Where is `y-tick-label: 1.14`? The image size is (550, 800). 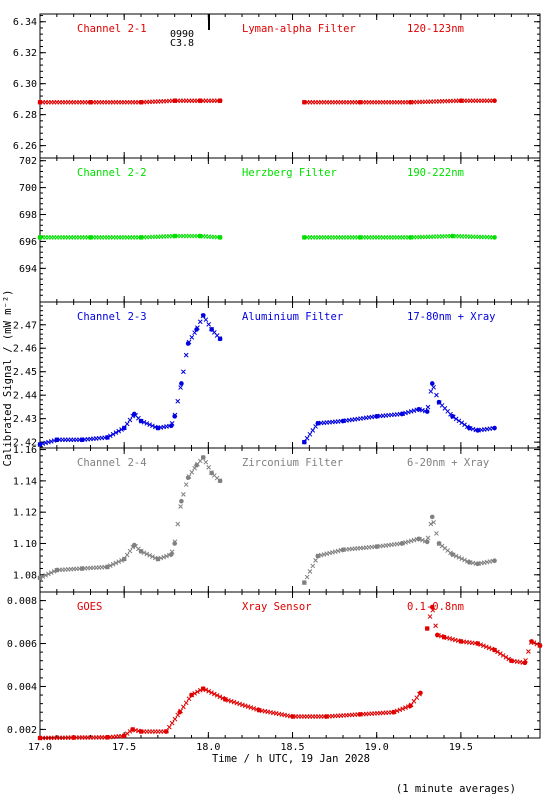 y-tick-label: 1.14 is located at coordinates (25, 481).